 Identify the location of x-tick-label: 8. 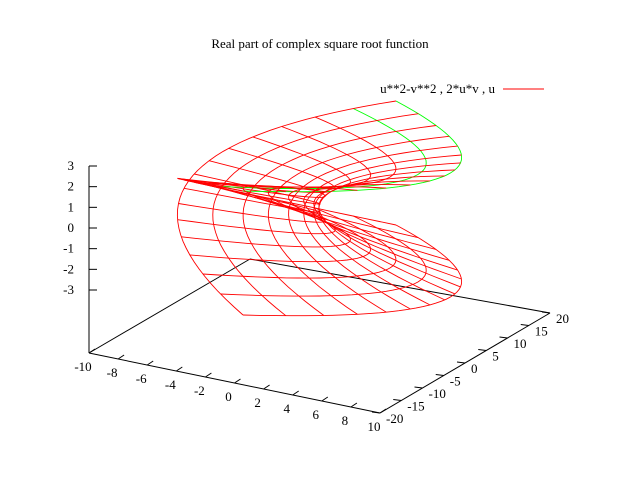
(345, 420).